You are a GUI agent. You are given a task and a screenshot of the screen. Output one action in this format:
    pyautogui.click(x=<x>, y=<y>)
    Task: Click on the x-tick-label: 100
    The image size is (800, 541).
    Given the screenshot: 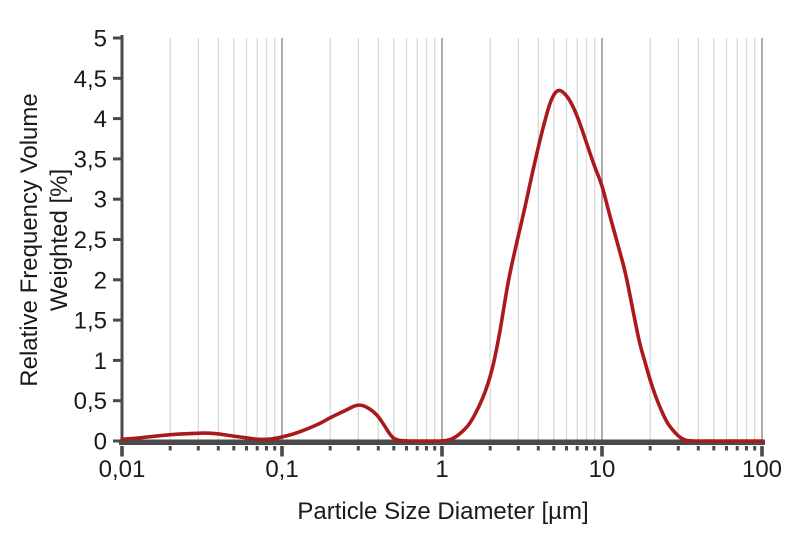 What is the action you would take?
    pyautogui.click(x=762, y=469)
    